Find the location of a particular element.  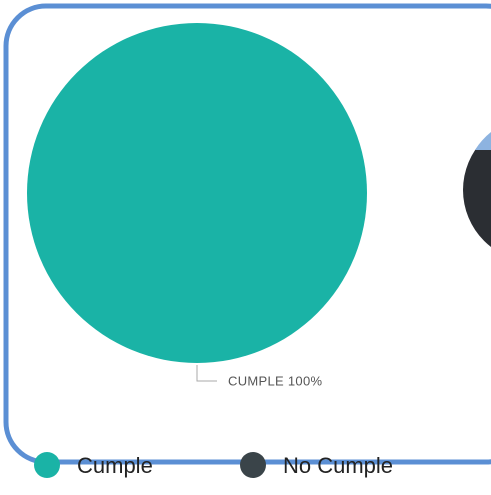

neighbor-avatar is located at coordinates (477, 189).